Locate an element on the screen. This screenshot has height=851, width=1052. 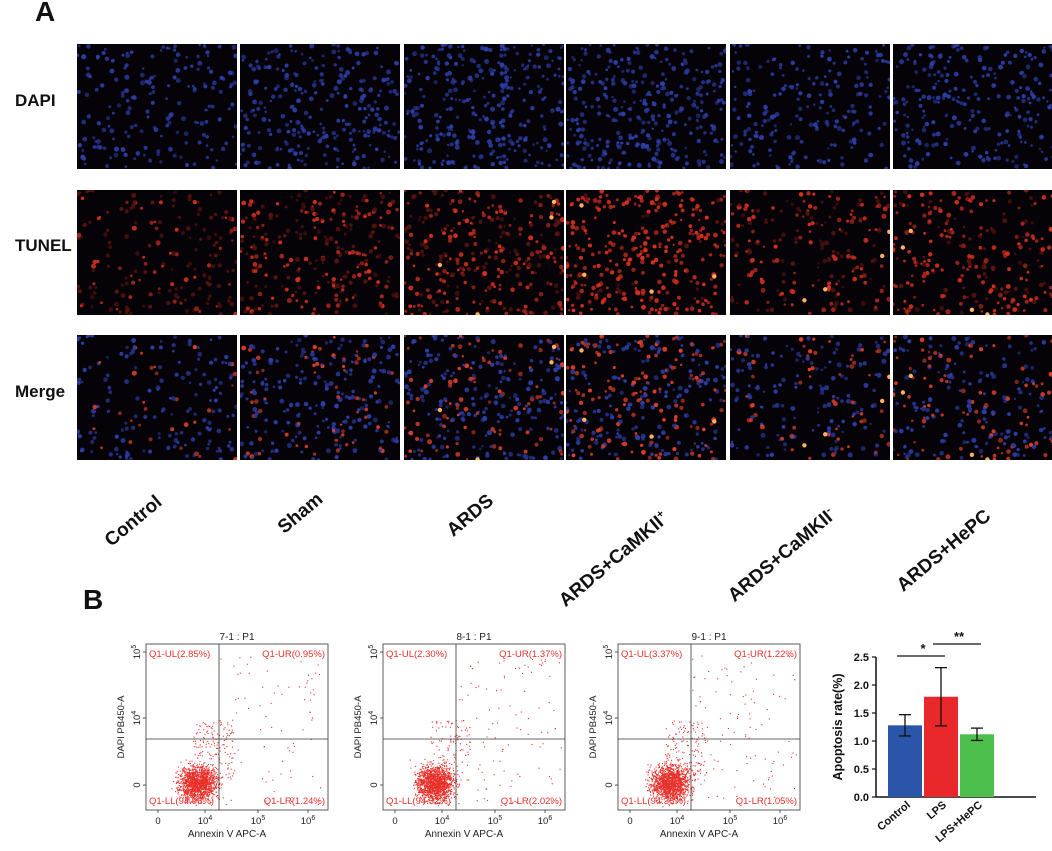
group-label-1: Control is located at coordinates (134, 522).